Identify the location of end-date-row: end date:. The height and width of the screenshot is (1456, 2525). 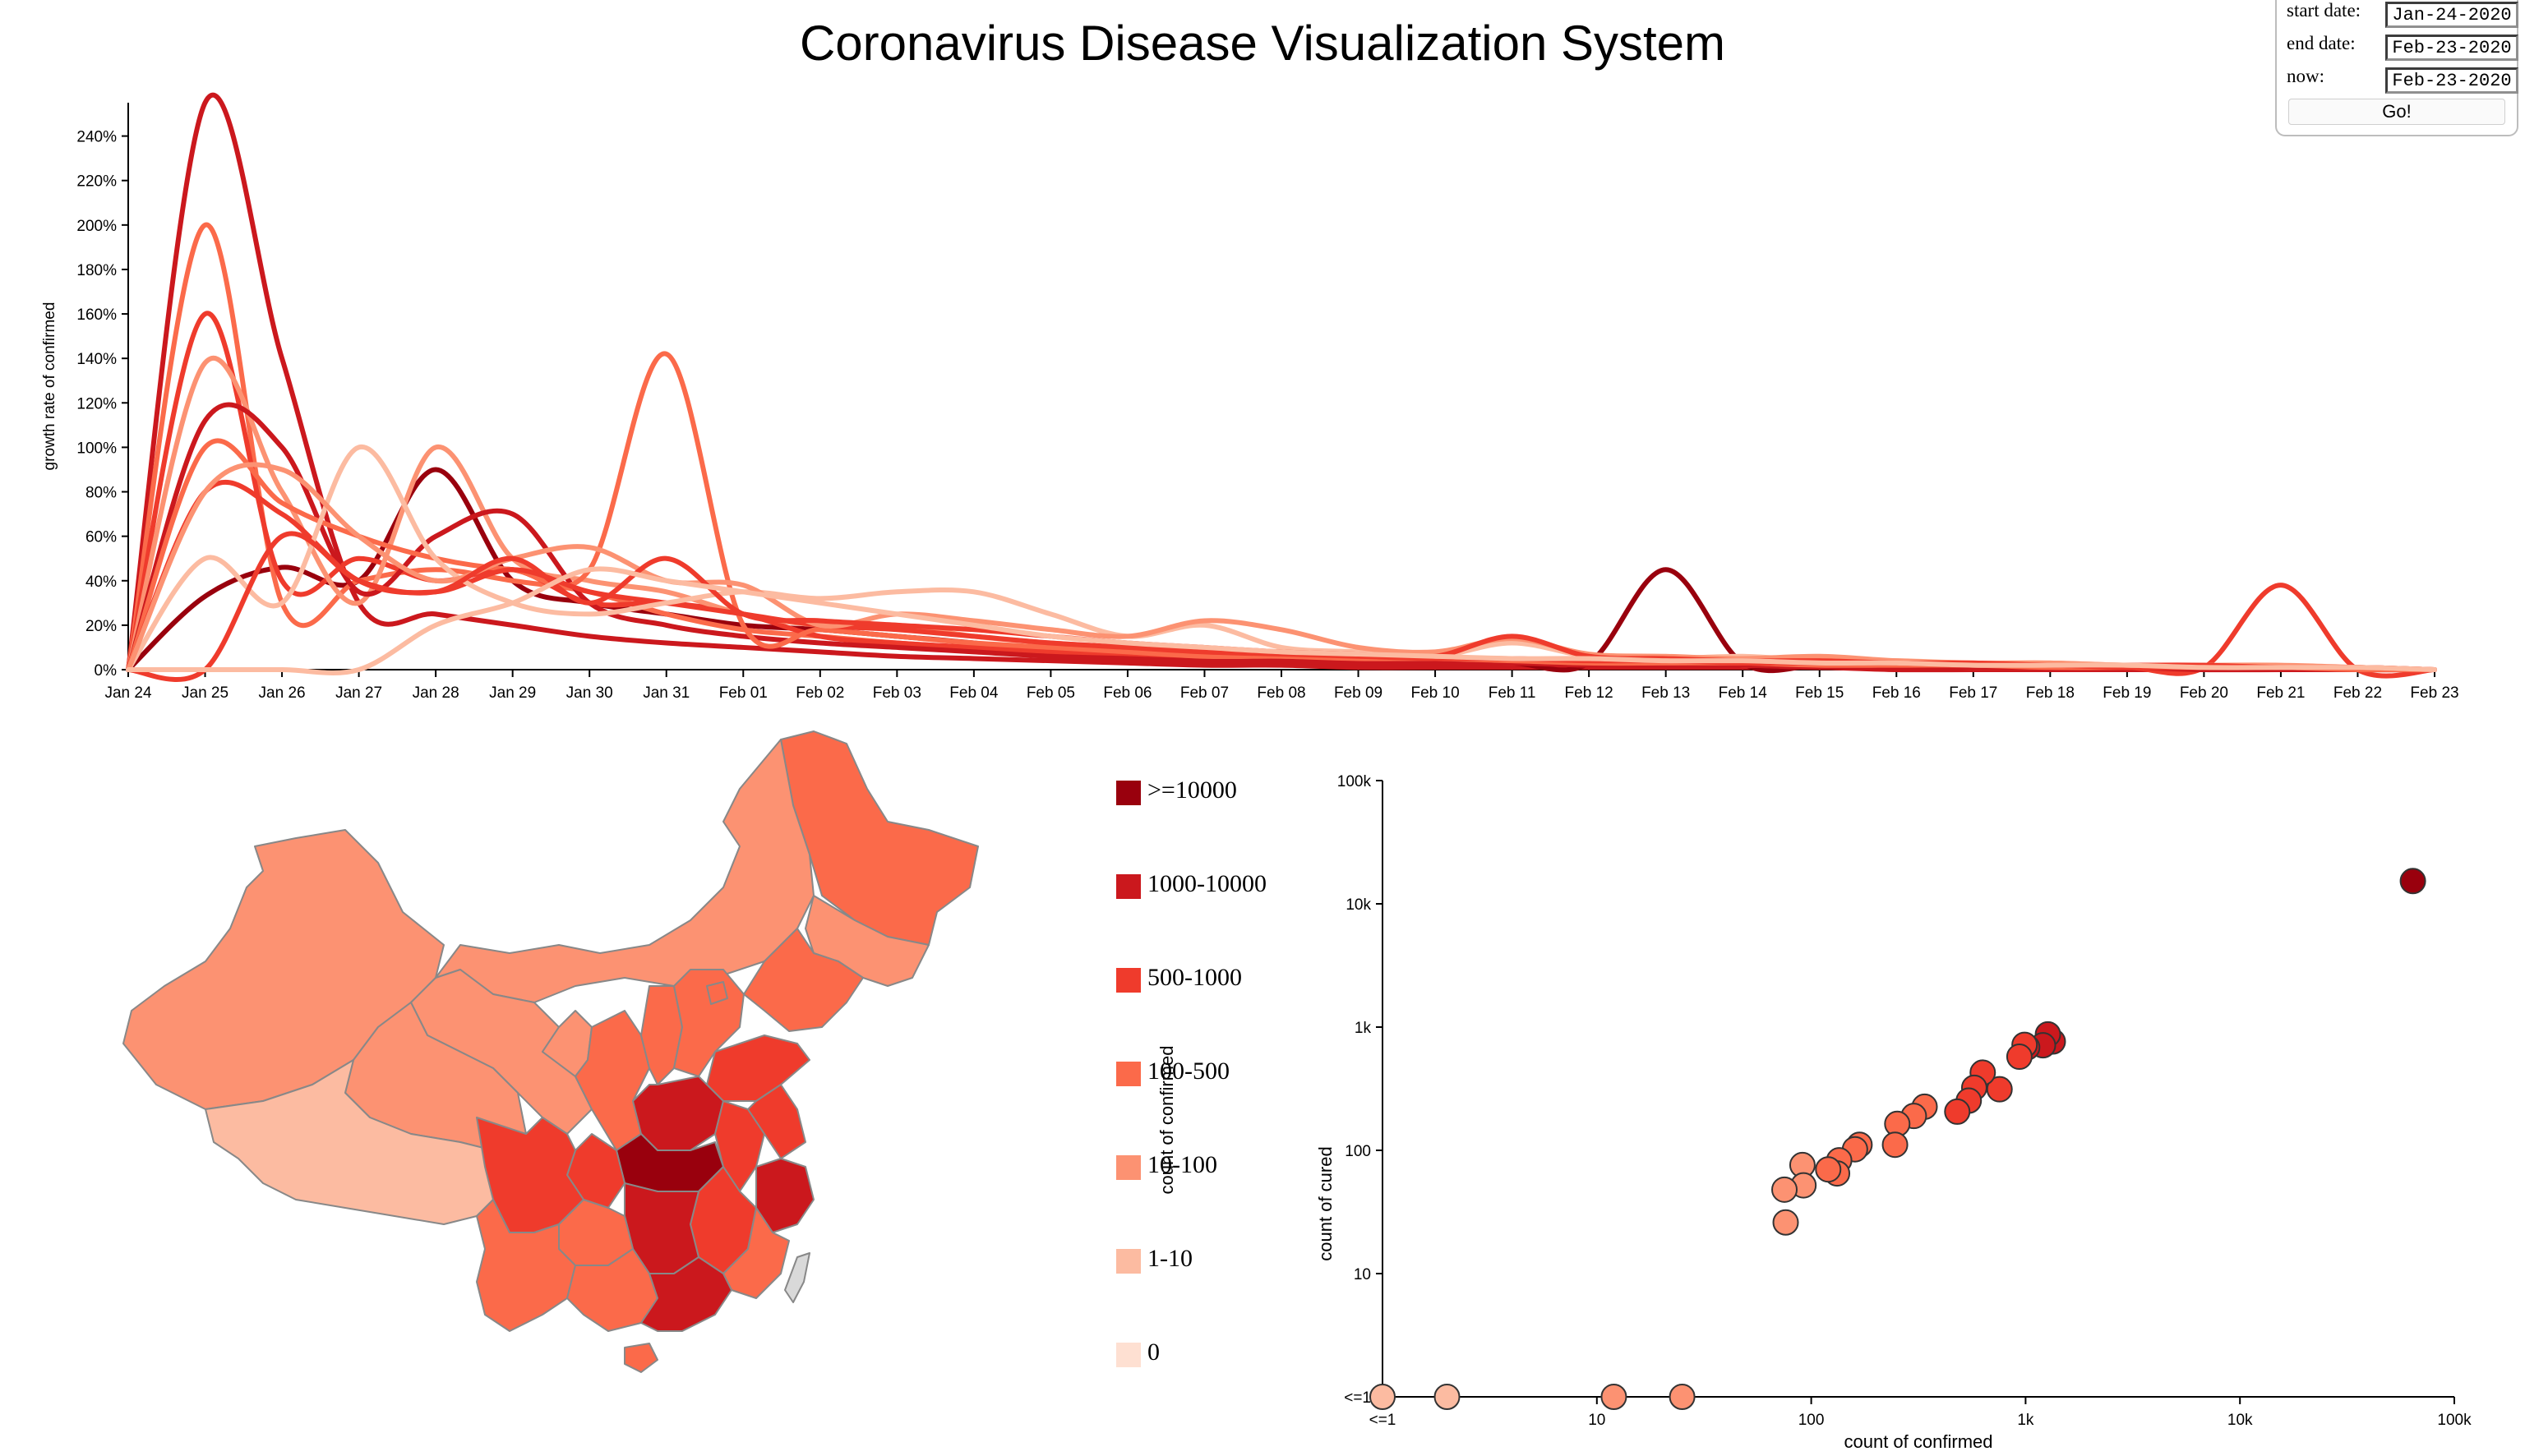
(2401, 48).